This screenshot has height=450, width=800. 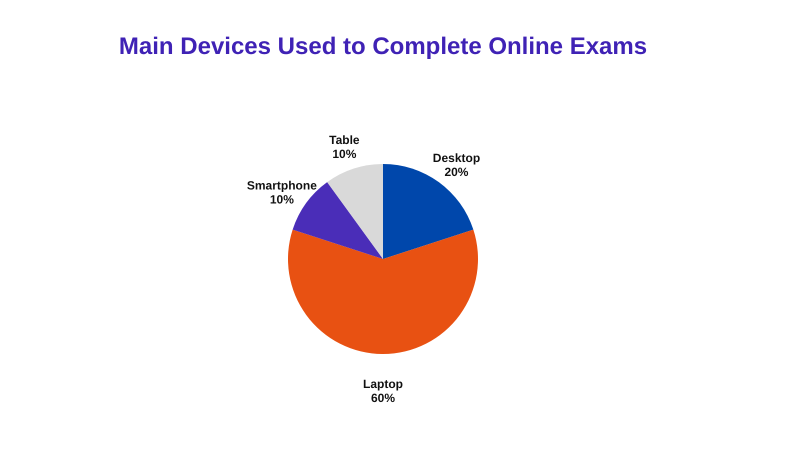 What do you see at coordinates (383, 384) in the screenshot?
I see `slice-label: Laptop` at bounding box center [383, 384].